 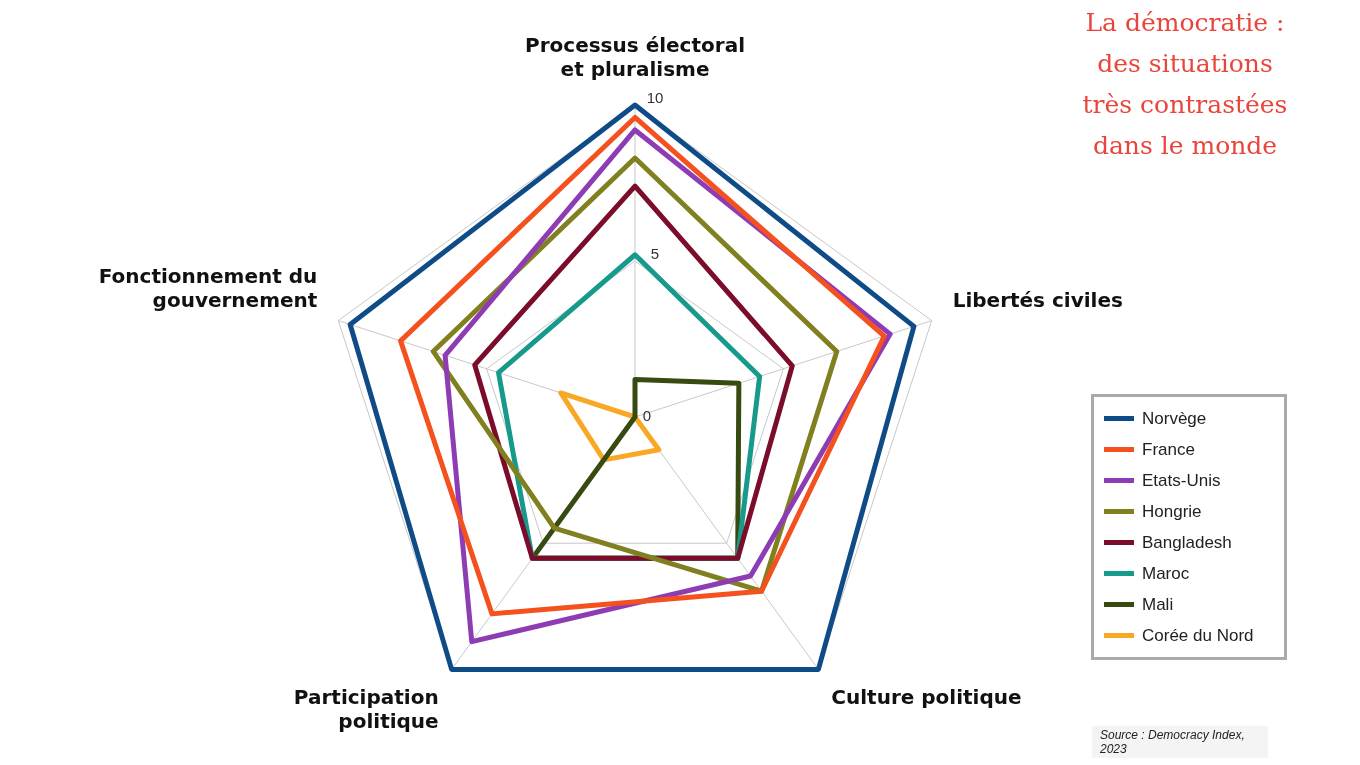 What do you see at coordinates (1172, 511) in the screenshot?
I see `legend-label: Hongrie` at bounding box center [1172, 511].